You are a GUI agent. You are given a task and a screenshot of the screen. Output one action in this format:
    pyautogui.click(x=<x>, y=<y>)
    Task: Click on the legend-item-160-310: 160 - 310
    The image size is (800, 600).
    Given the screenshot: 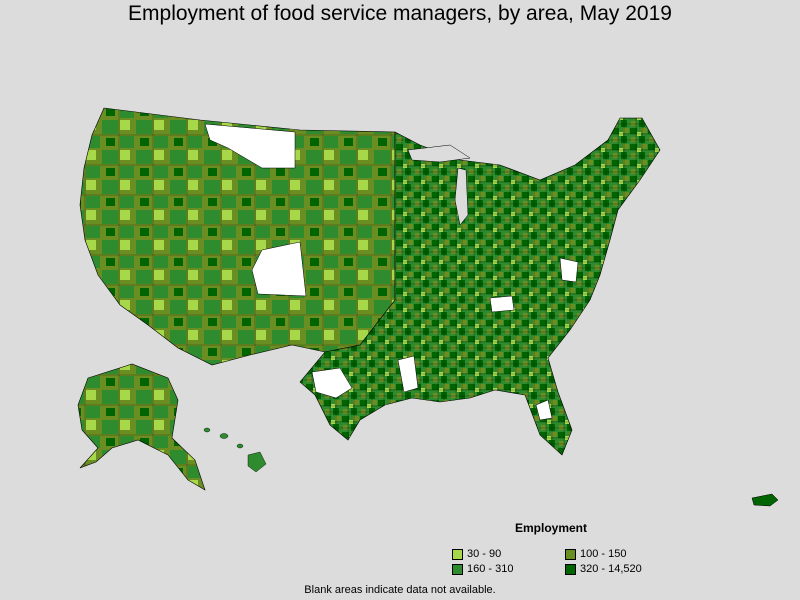 What is the action you would take?
    pyautogui.click(x=482, y=569)
    